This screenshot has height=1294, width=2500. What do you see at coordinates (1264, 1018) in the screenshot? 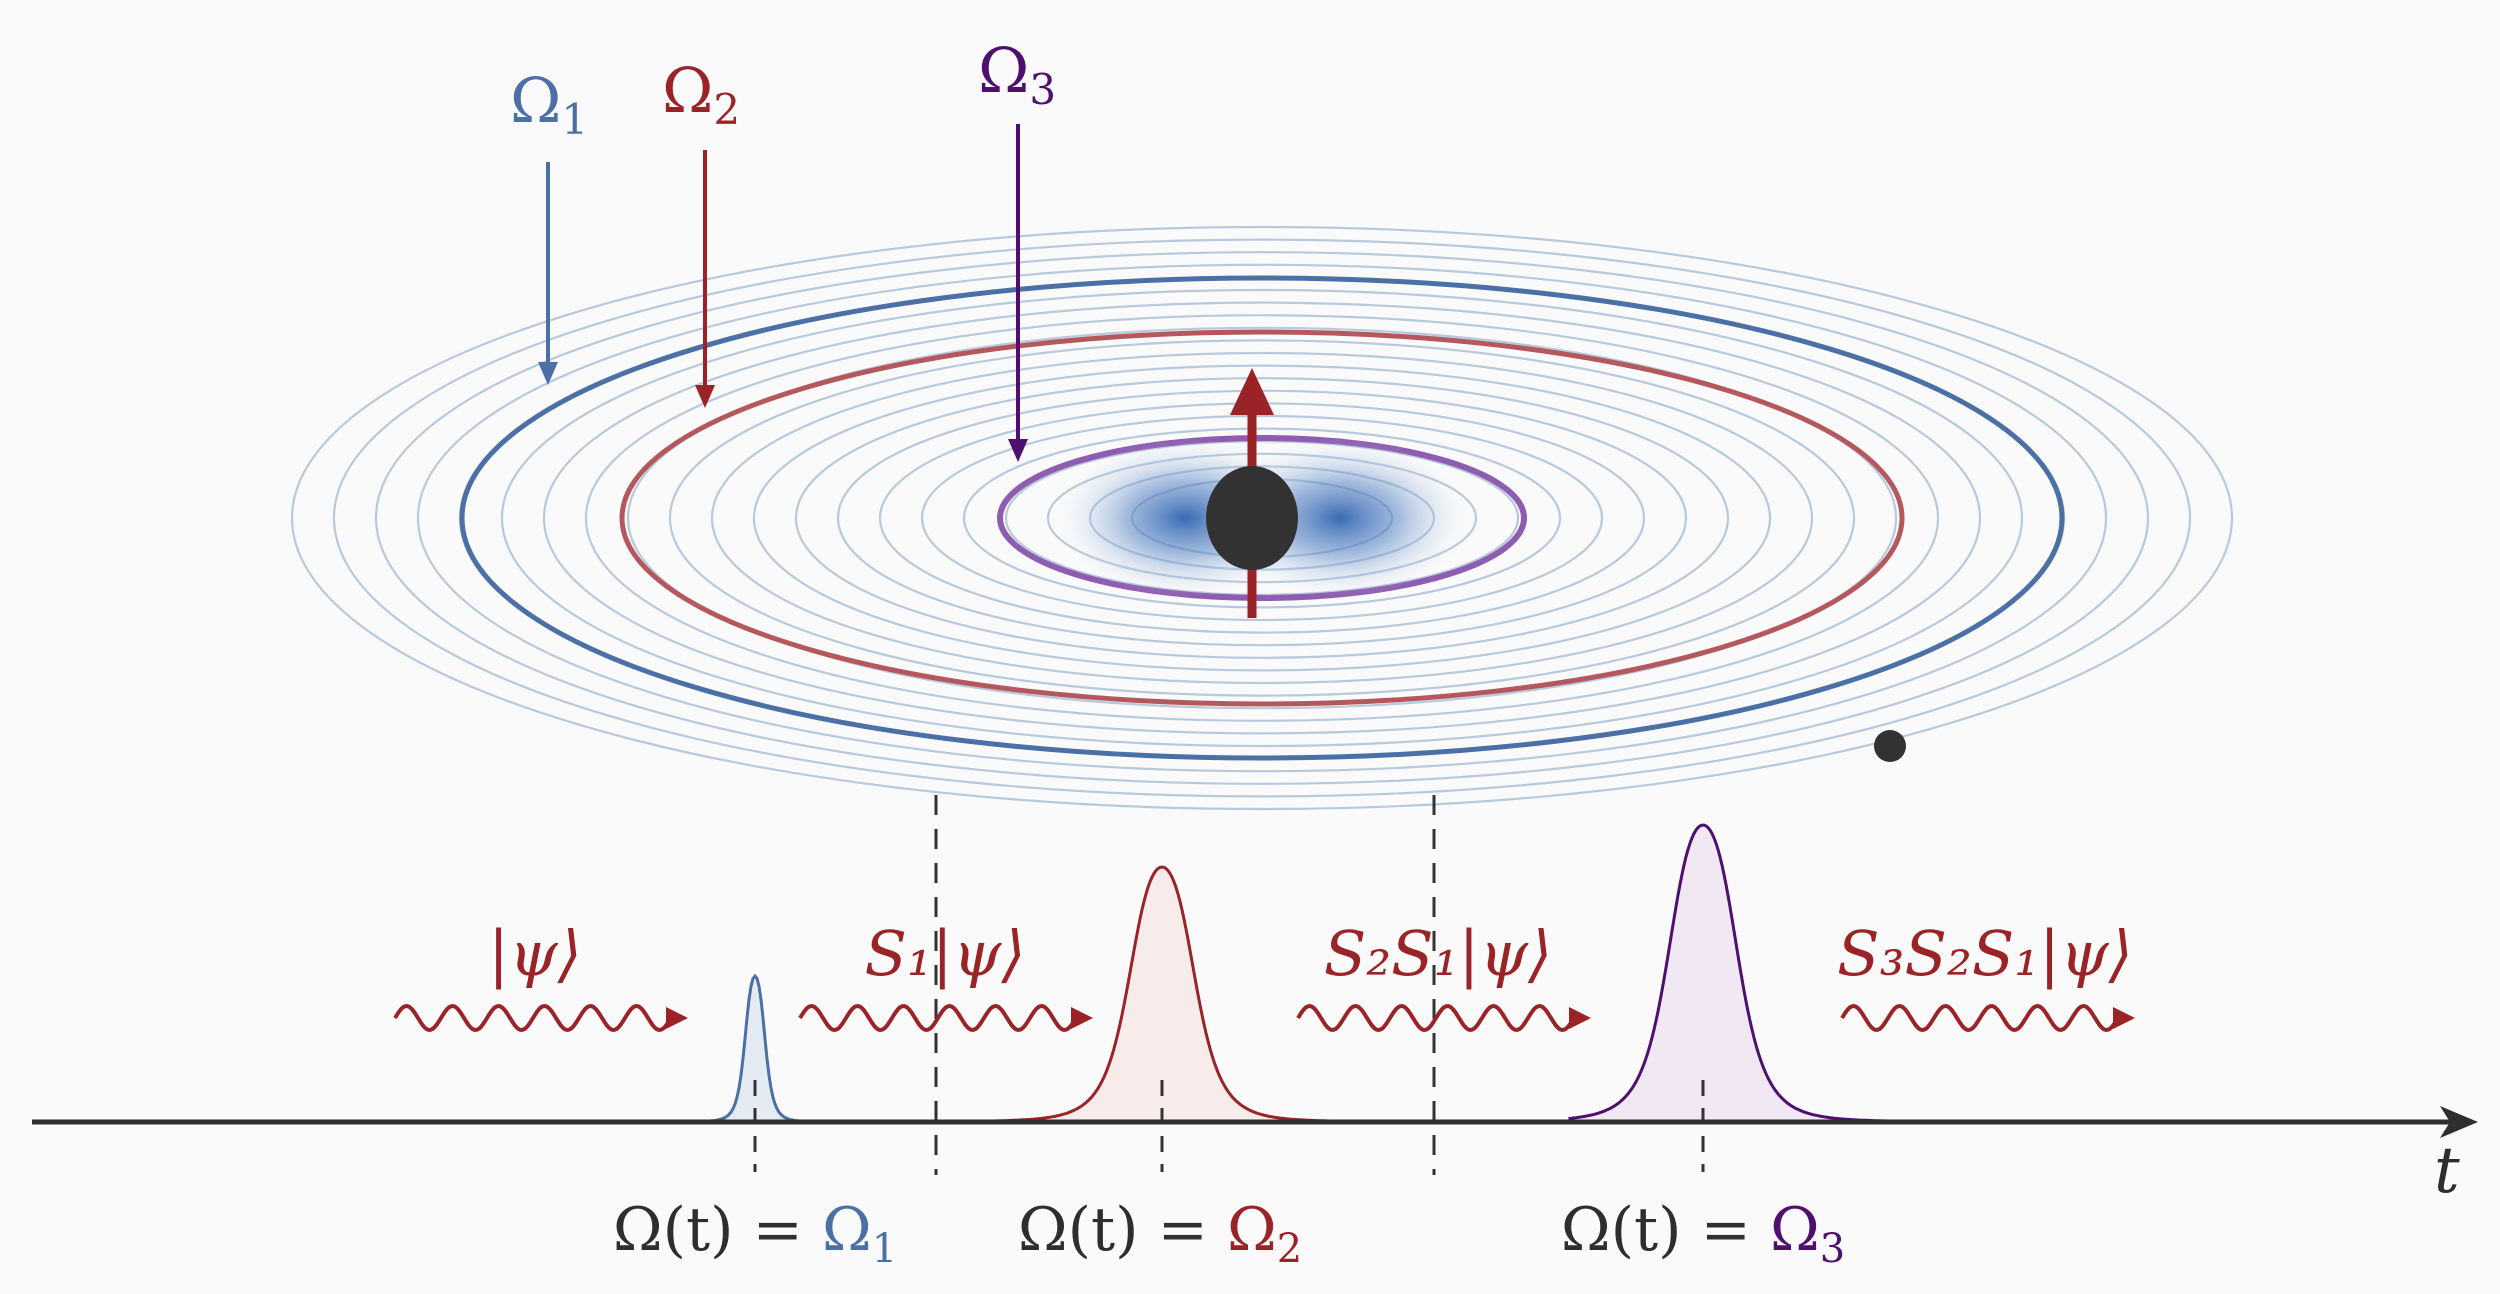
I see `photon-waves` at bounding box center [1264, 1018].